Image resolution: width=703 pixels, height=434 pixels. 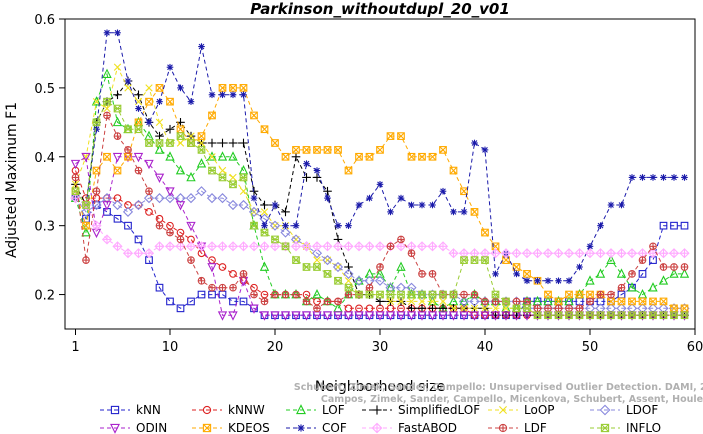 What do you see at coordinates (377, 410) in the screenshot?
I see `legend-marker-simplifiedlof` at bounding box center [377, 410].